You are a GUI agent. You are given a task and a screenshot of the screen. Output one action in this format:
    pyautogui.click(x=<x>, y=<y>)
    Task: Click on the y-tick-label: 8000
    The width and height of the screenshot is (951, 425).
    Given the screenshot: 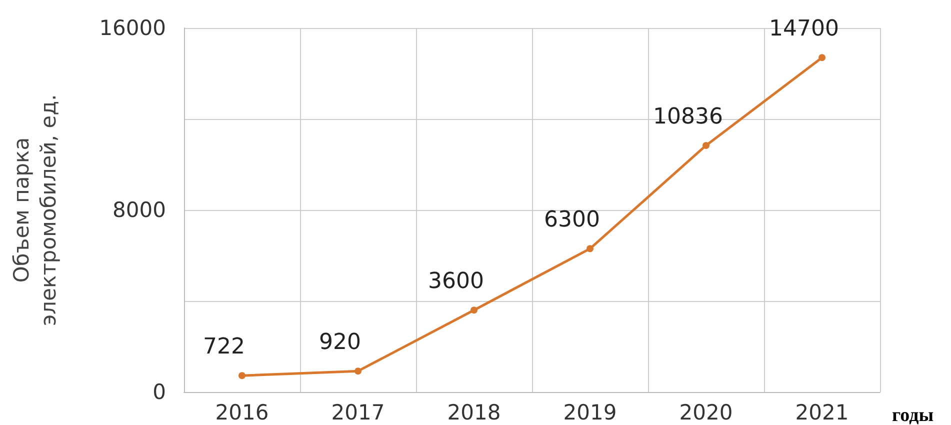 What is the action you would take?
    pyautogui.click(x=139, y=210)
    